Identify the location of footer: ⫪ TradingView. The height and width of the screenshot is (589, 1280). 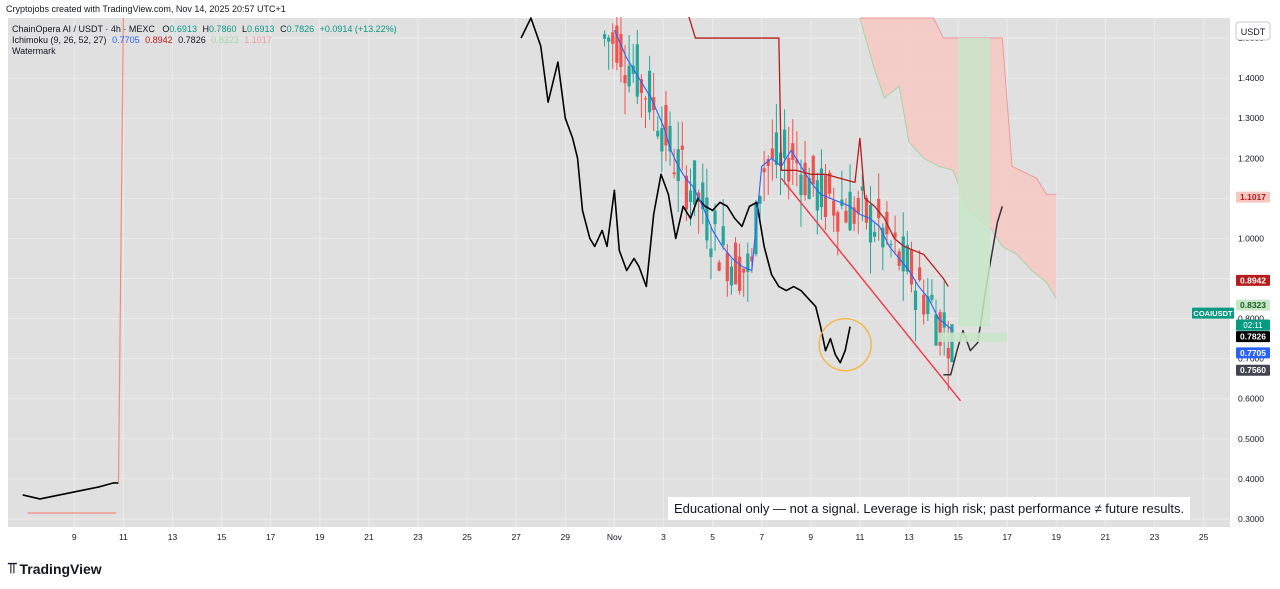
(640, 569).